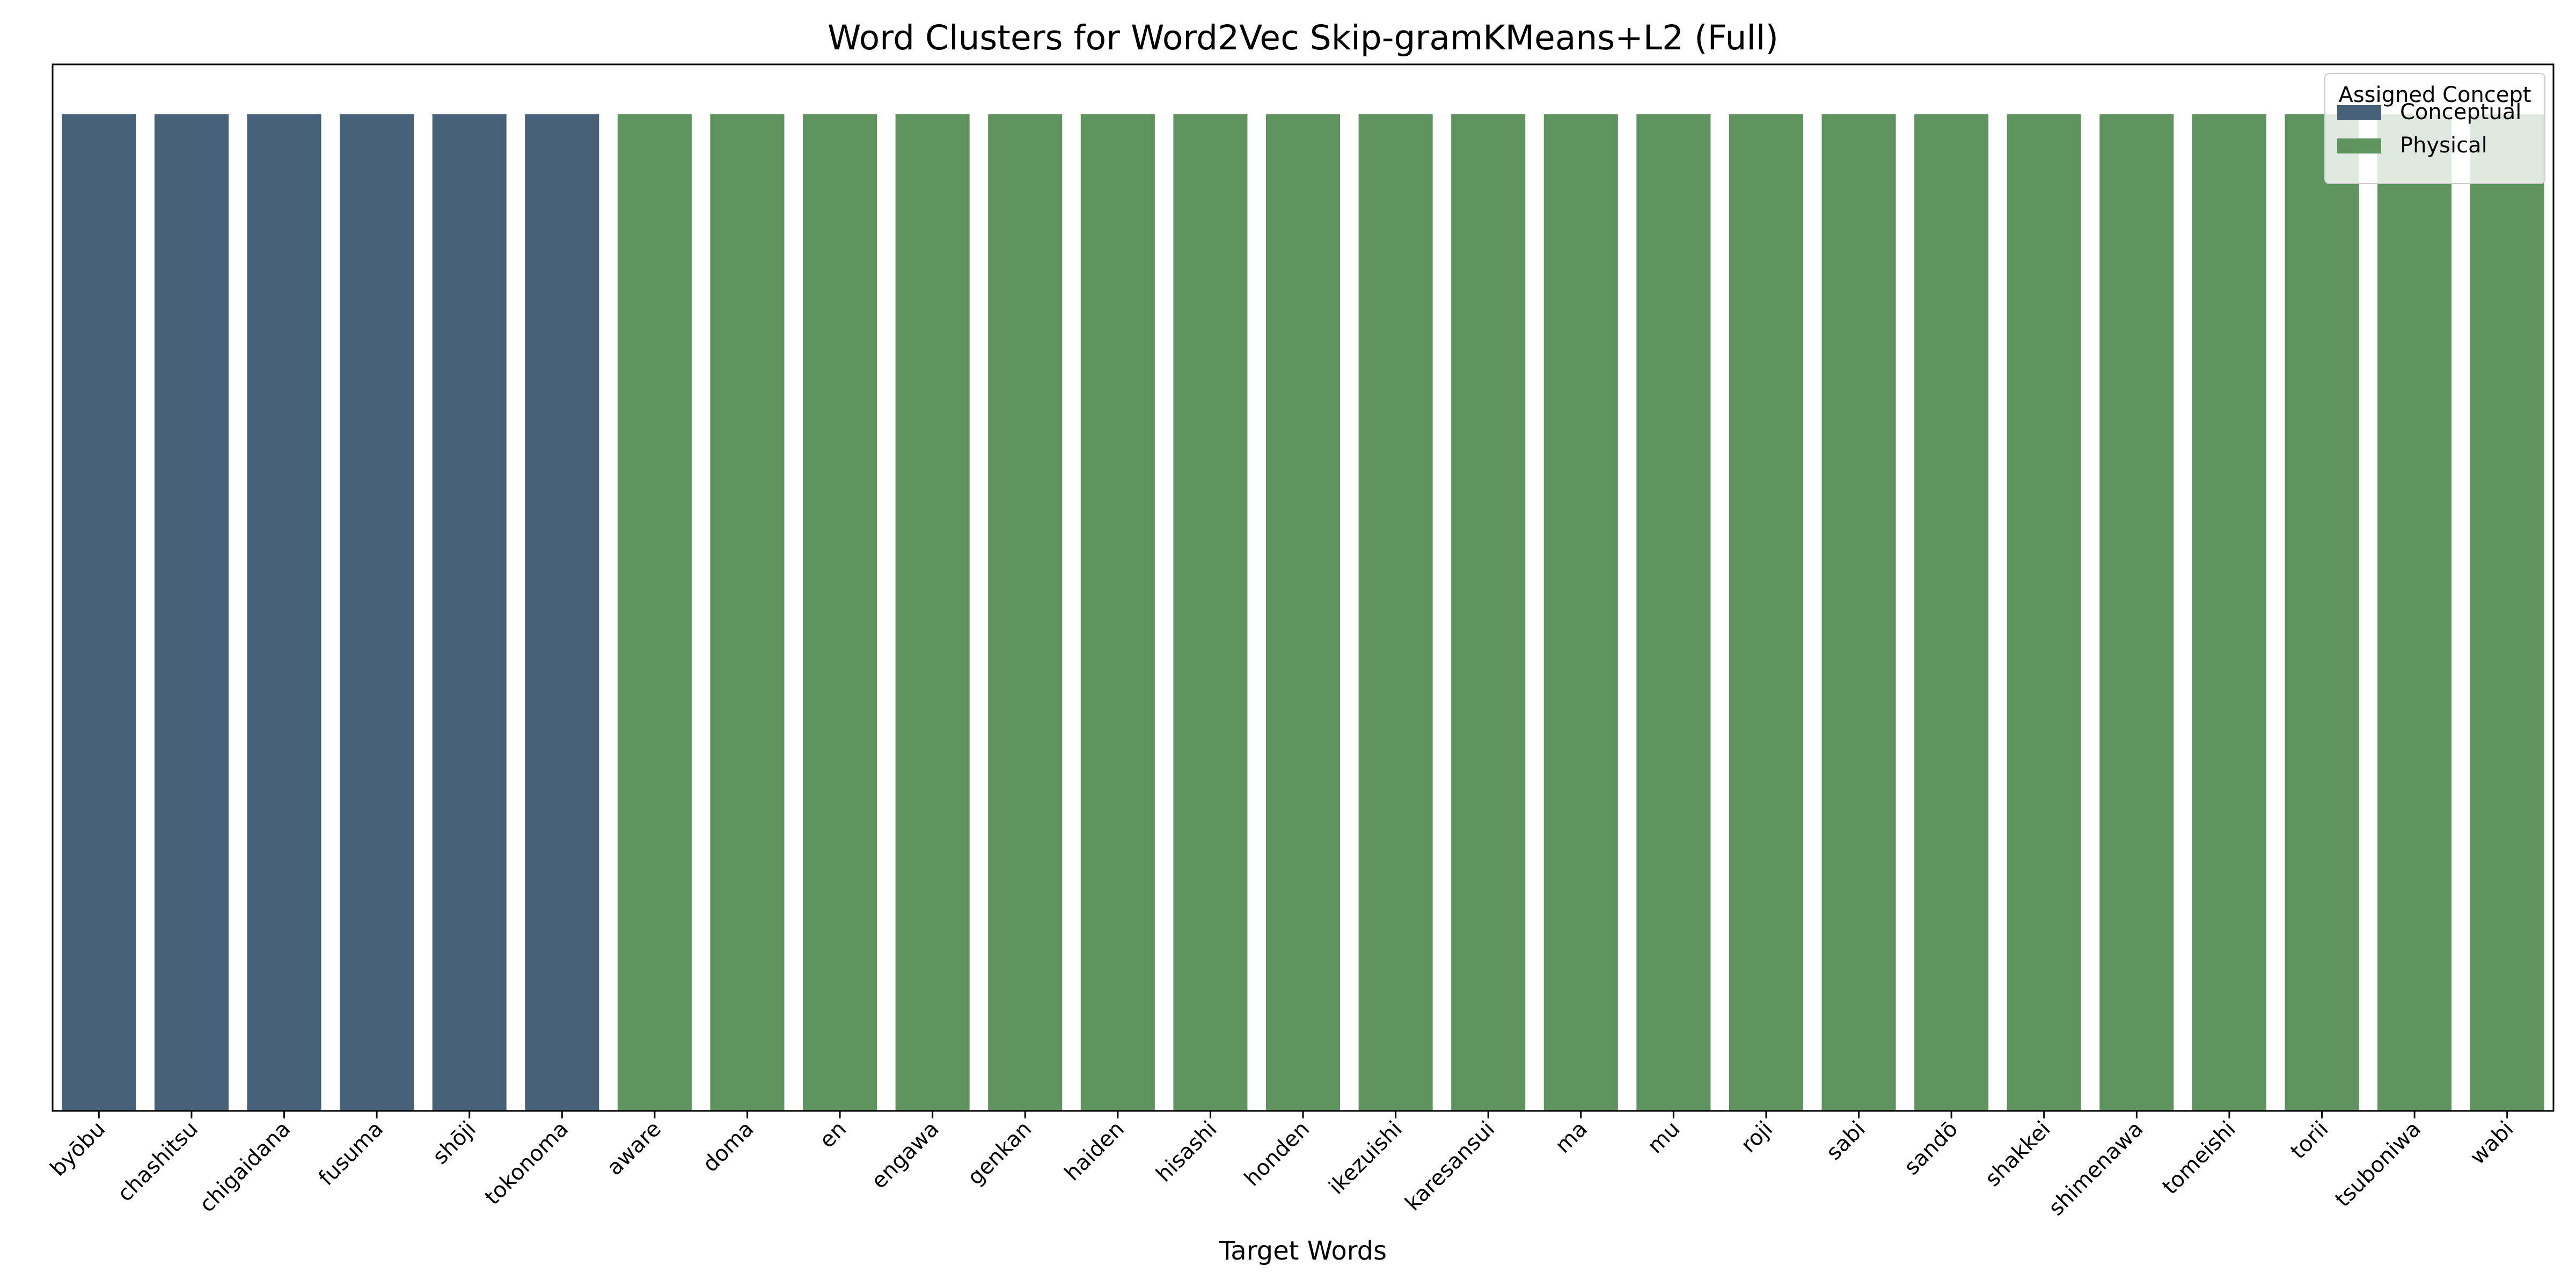 This screenshot has height=1288, width=2576. What do you see at coordinates (2199, 1158) in the screenshot?
I see `x-tick-label-23: tomeishi` at bounding box center [2199, 1158].